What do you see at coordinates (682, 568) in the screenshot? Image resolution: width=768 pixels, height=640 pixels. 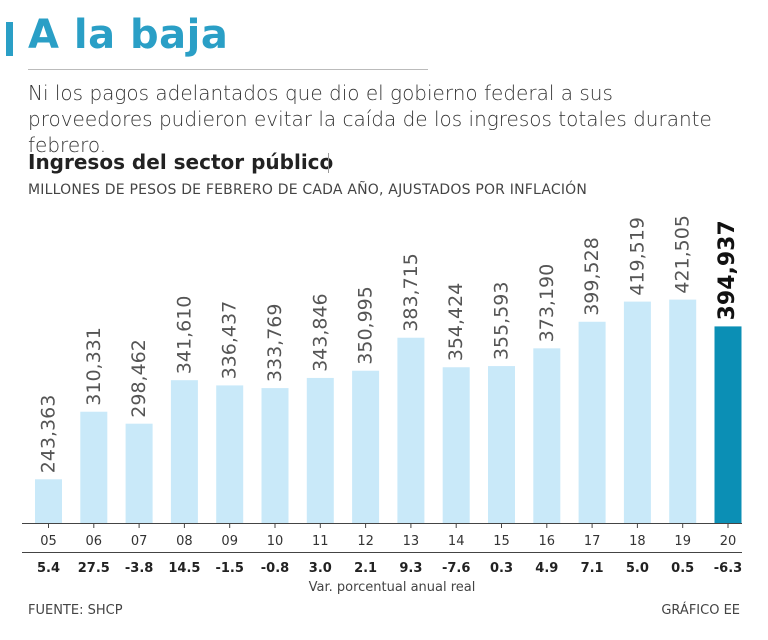 I see `change-label-19: 0.5` at bounding box center [682, 568].